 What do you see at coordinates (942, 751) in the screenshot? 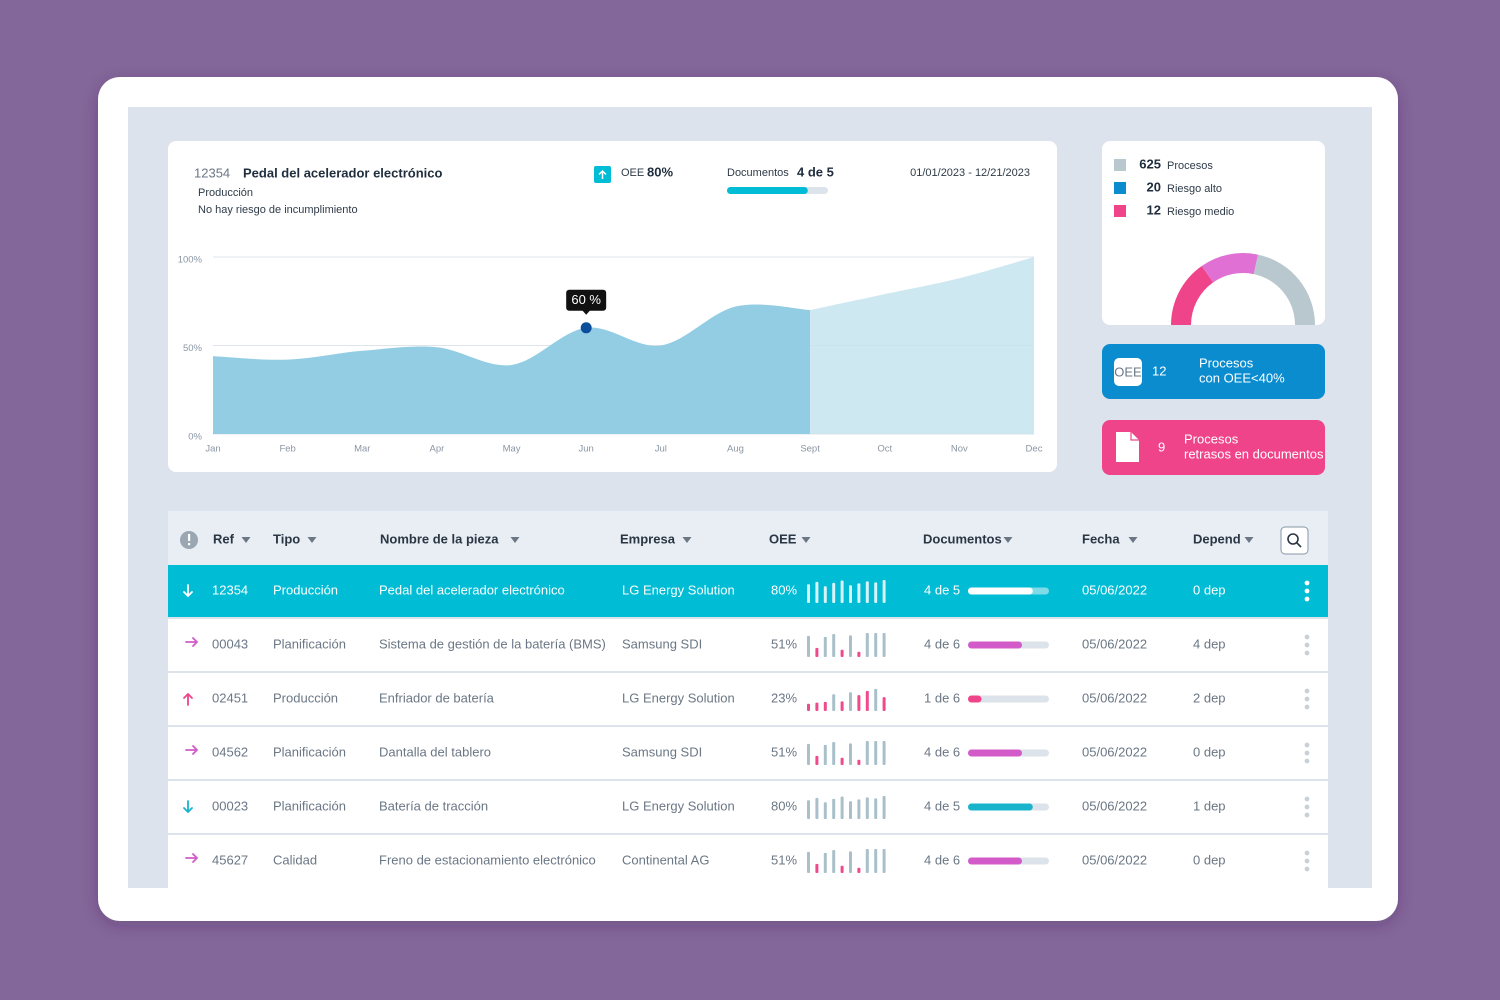
I see `cell-docs: 4 de 6` at bounding box center [942, 751].